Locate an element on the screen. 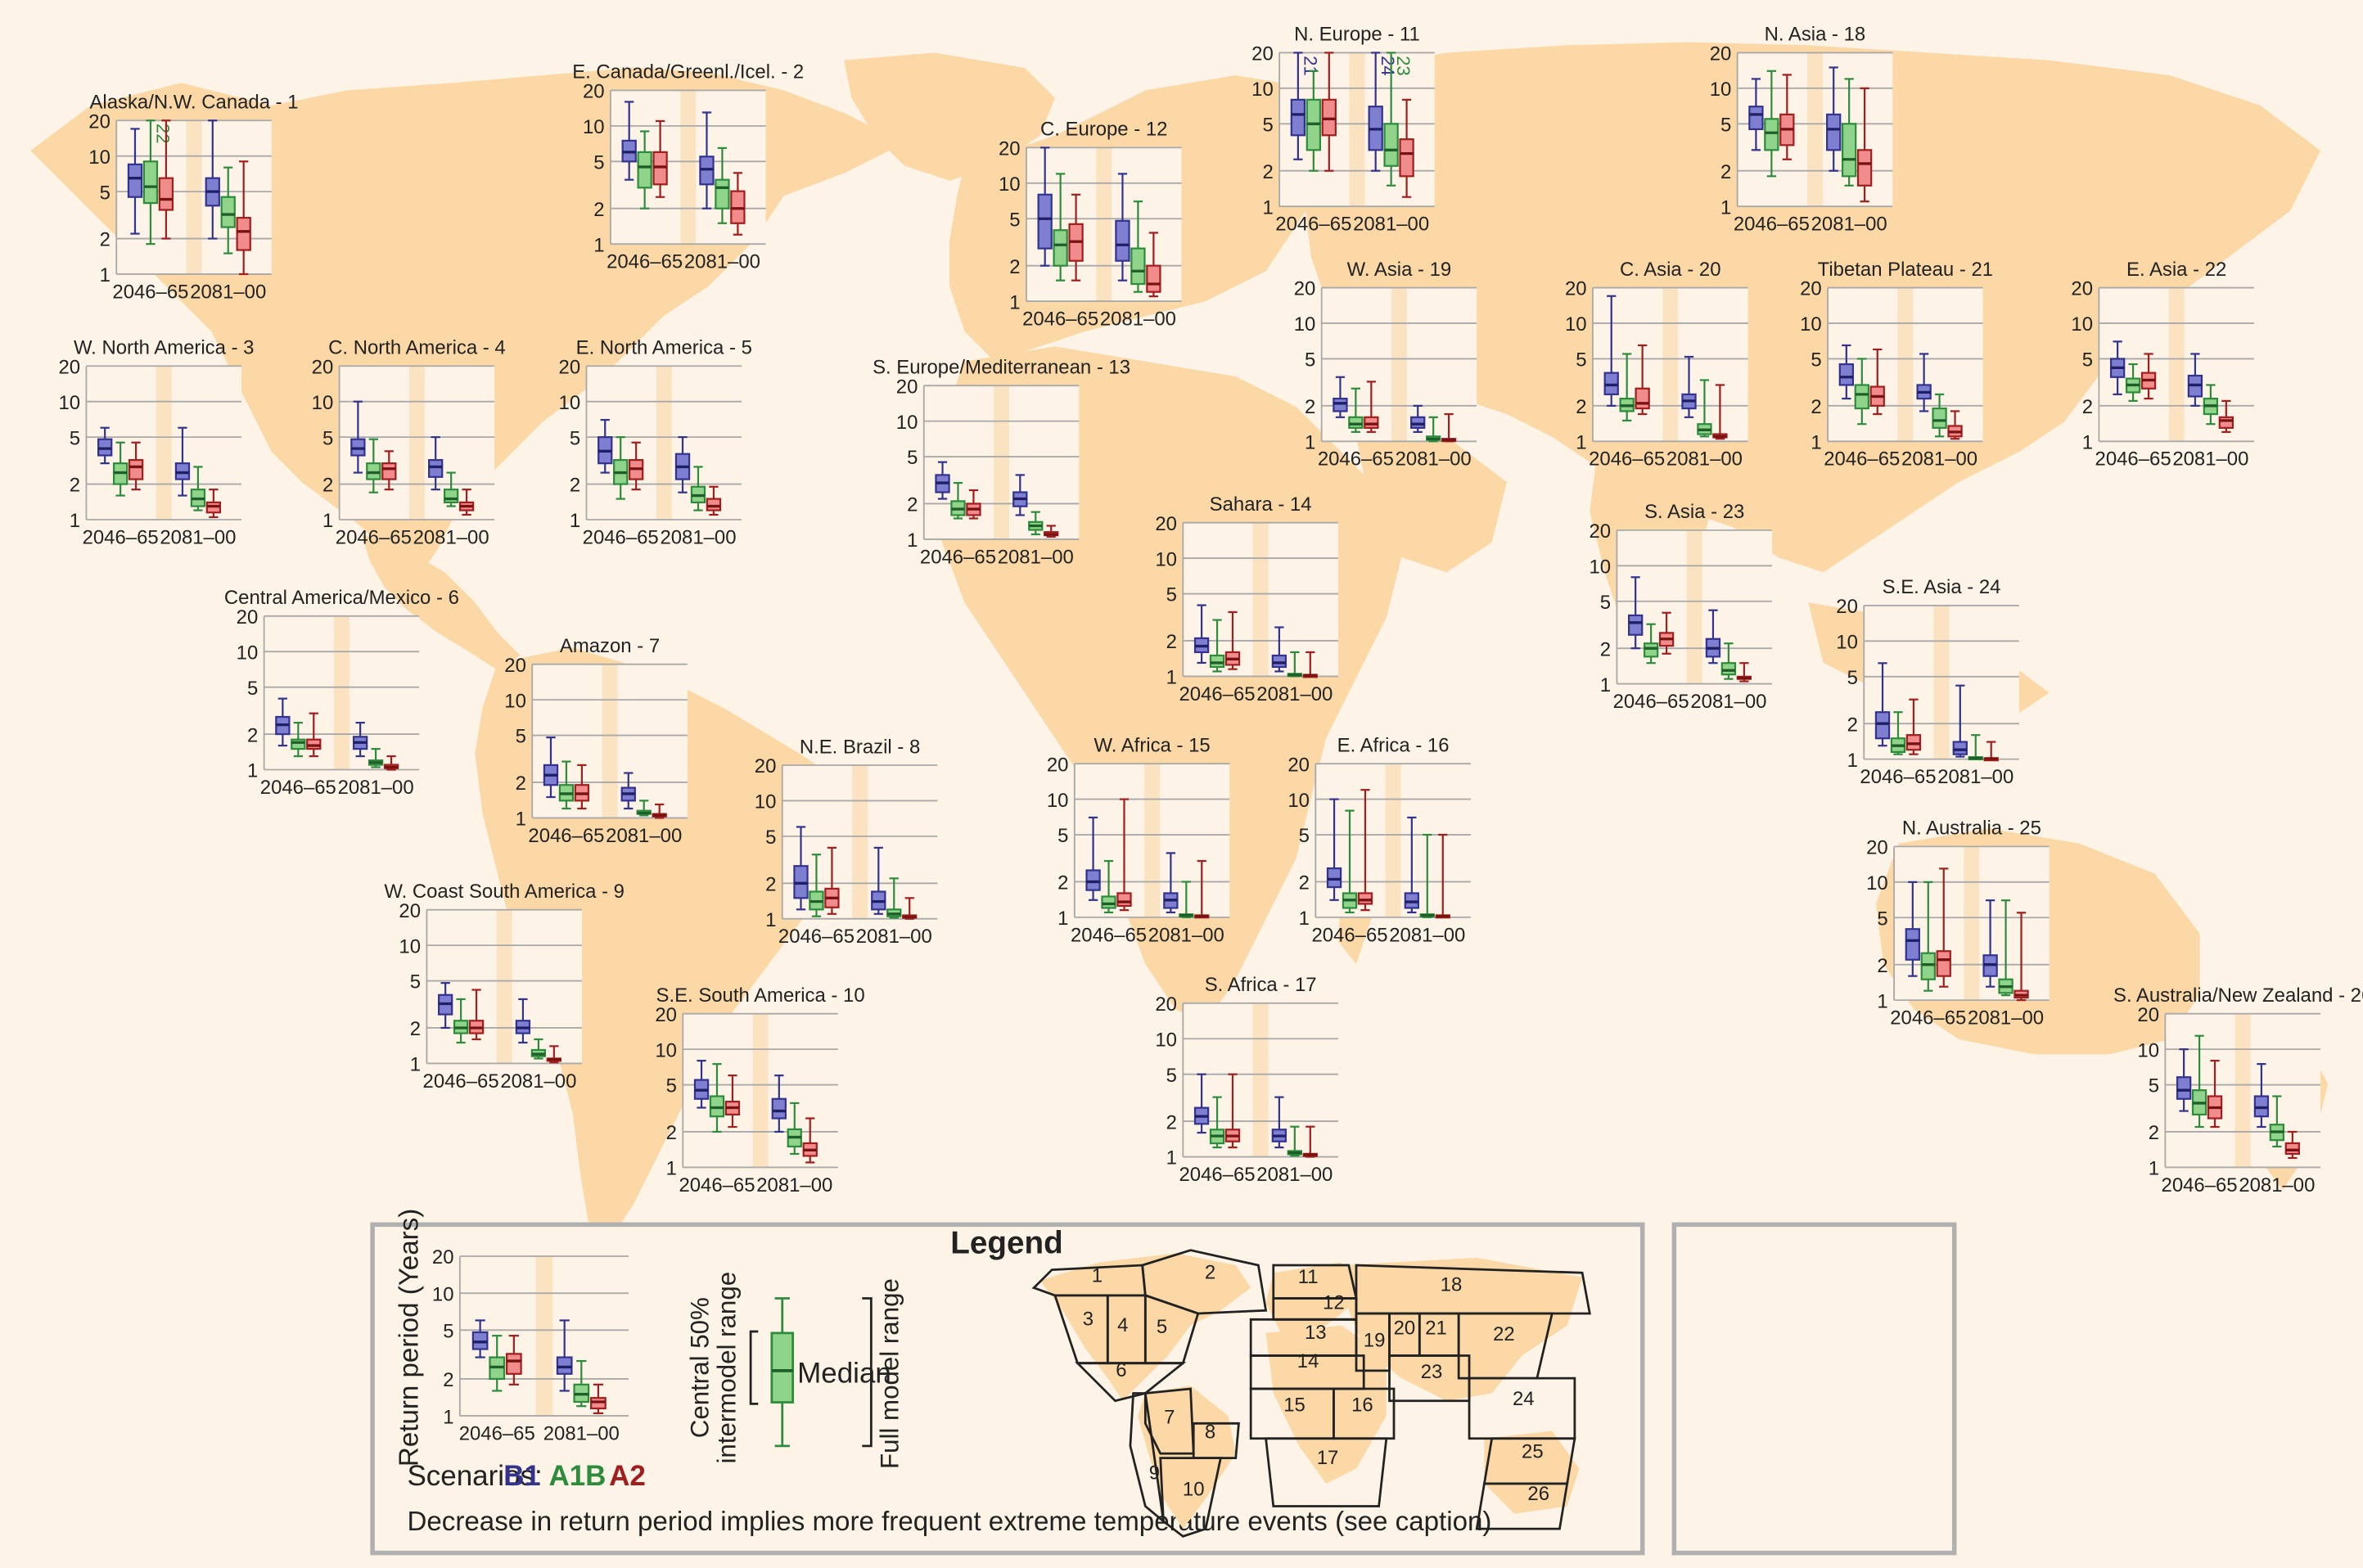 The height and width of the screenshot is (1568, 2363). chart-title: W. North America - 3 is located at coordinates (164, 348).